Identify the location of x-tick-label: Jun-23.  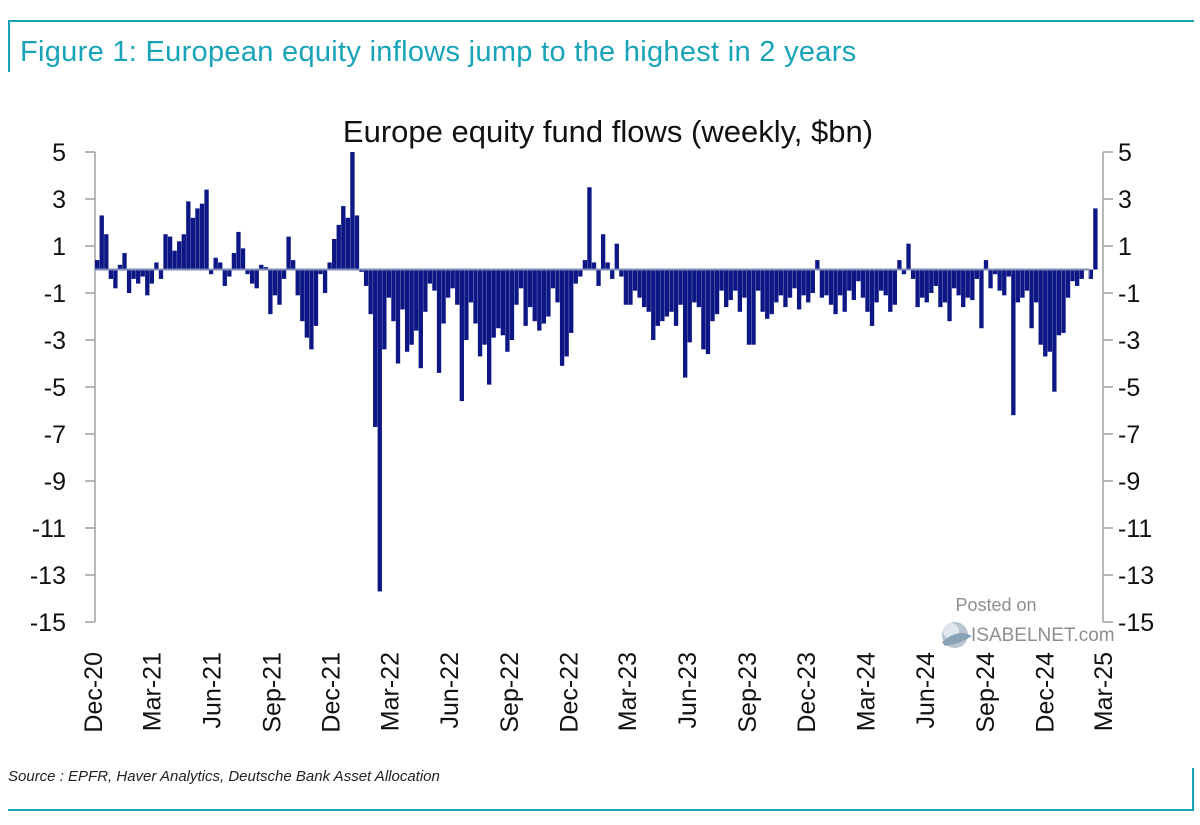
(688, 690).